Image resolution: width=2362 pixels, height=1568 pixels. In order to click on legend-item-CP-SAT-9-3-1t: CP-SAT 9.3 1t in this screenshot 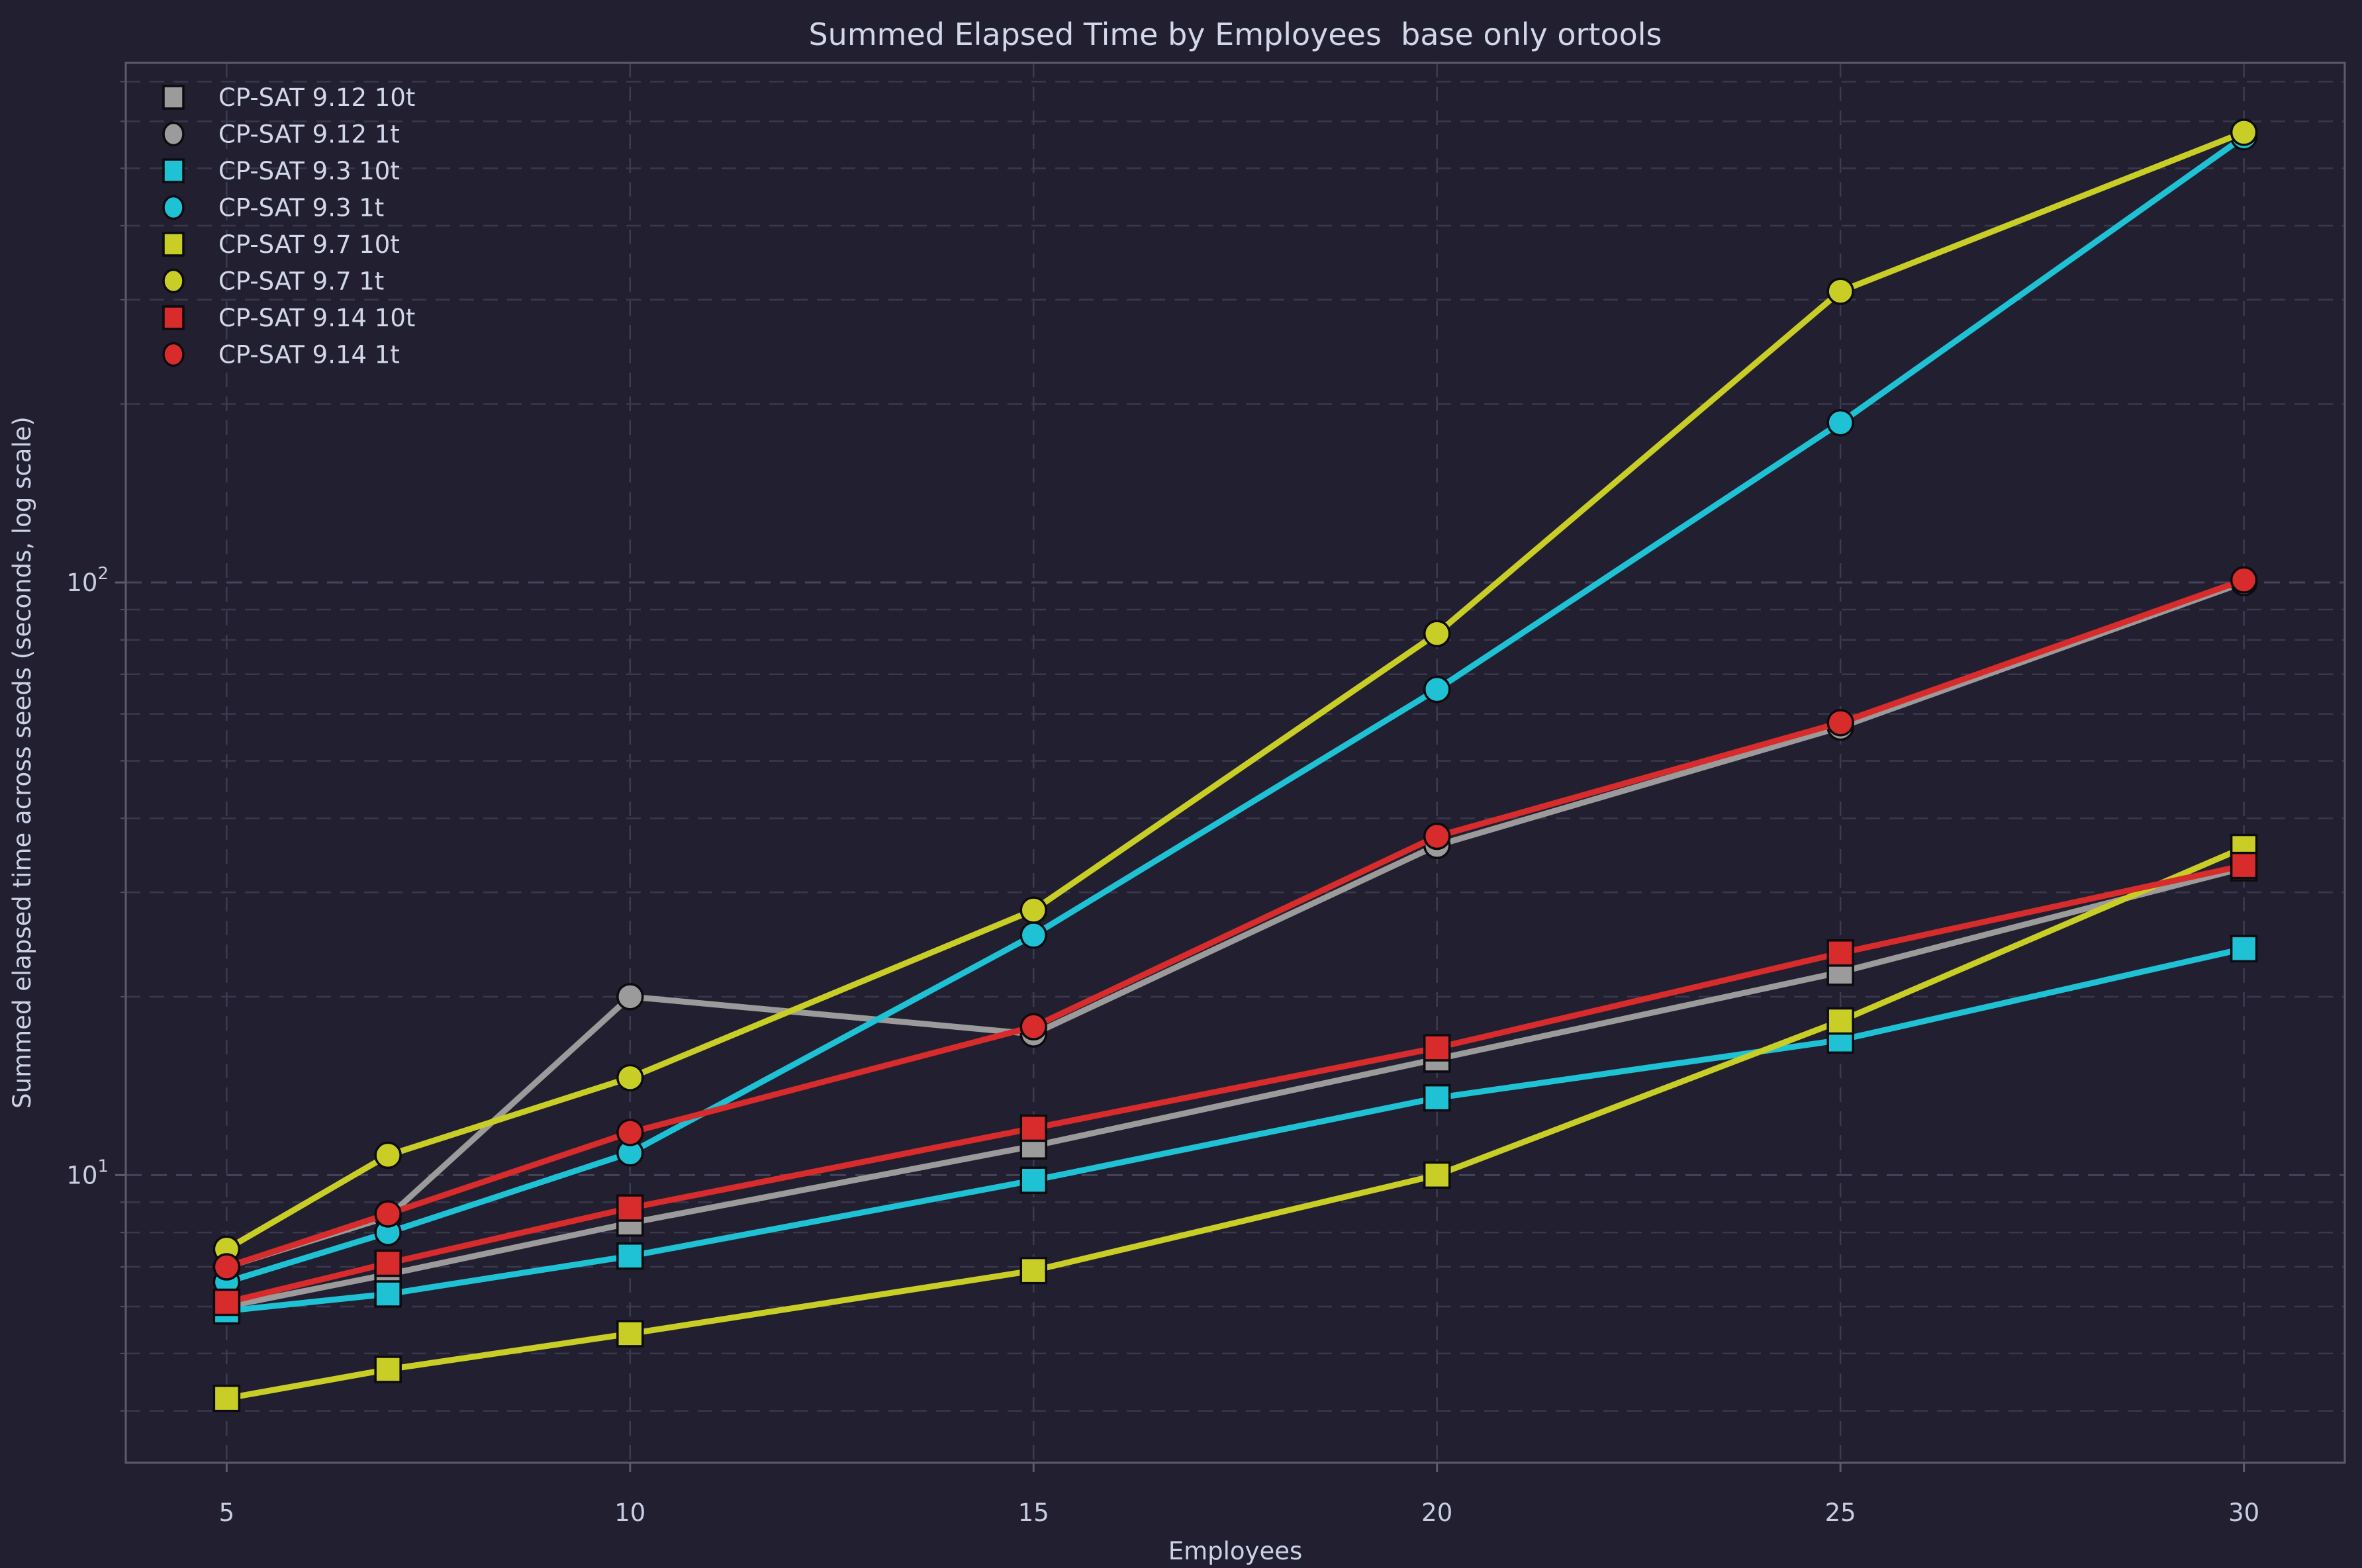, I will do `click(273, 208)`.